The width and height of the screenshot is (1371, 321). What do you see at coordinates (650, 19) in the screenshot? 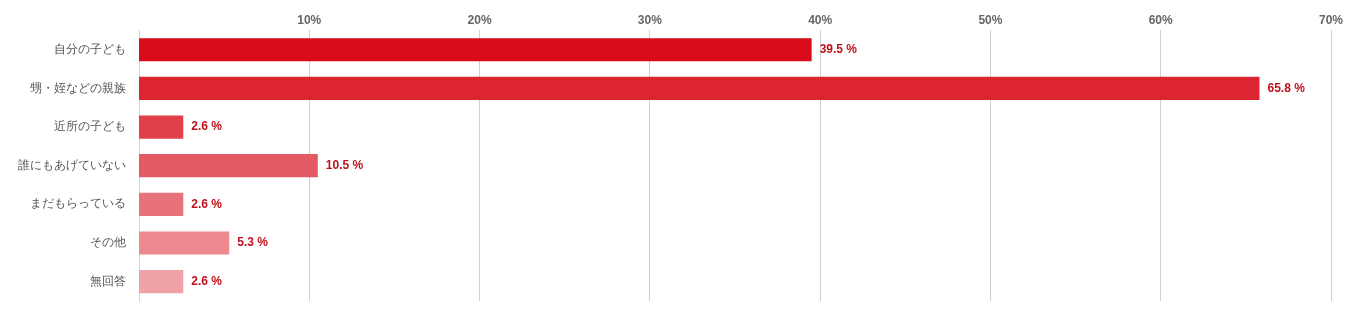
I see `x-tick-label: 30%` at bounding box center [650, 19].